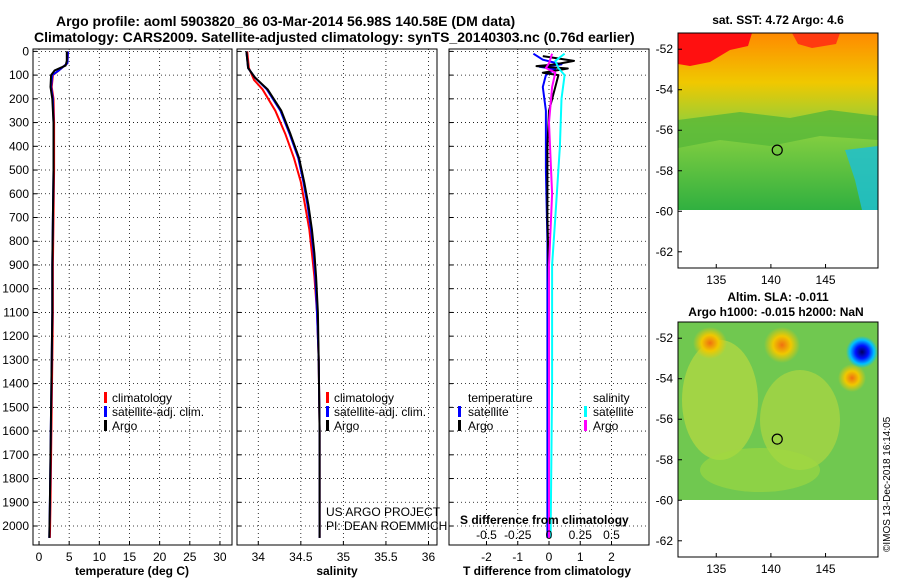 Image resolution: width=900 pixels, height=580 pixels. Describe the element at coordinates (716, 280) in the screenshot. I see `lon-tick-label: 135` at that location.